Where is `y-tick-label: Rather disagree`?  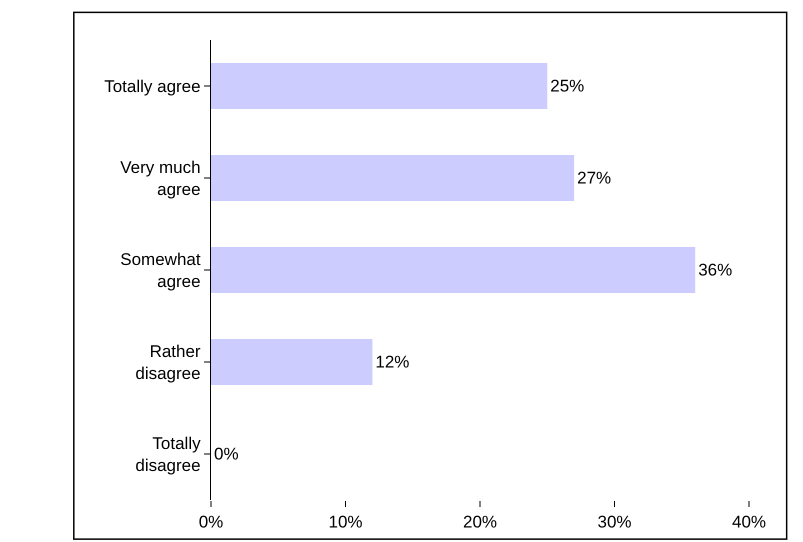
y-tick-label: Rather disagree is located at coordinates (168, 362).